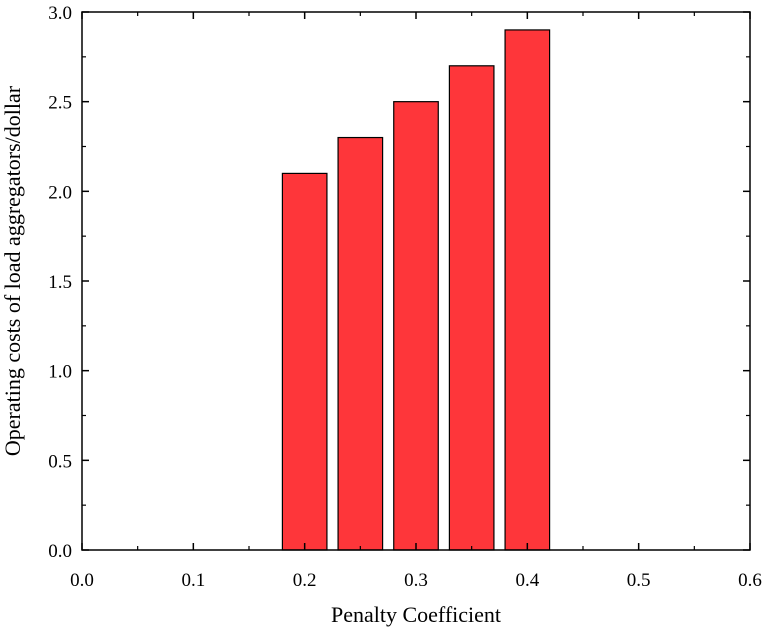 This screenshot has width=768, height=630. What do you see at coordinates (305, 580) in the screenshot?
I see `x-tick-label: 0.2` at bounding box center [305, 580].